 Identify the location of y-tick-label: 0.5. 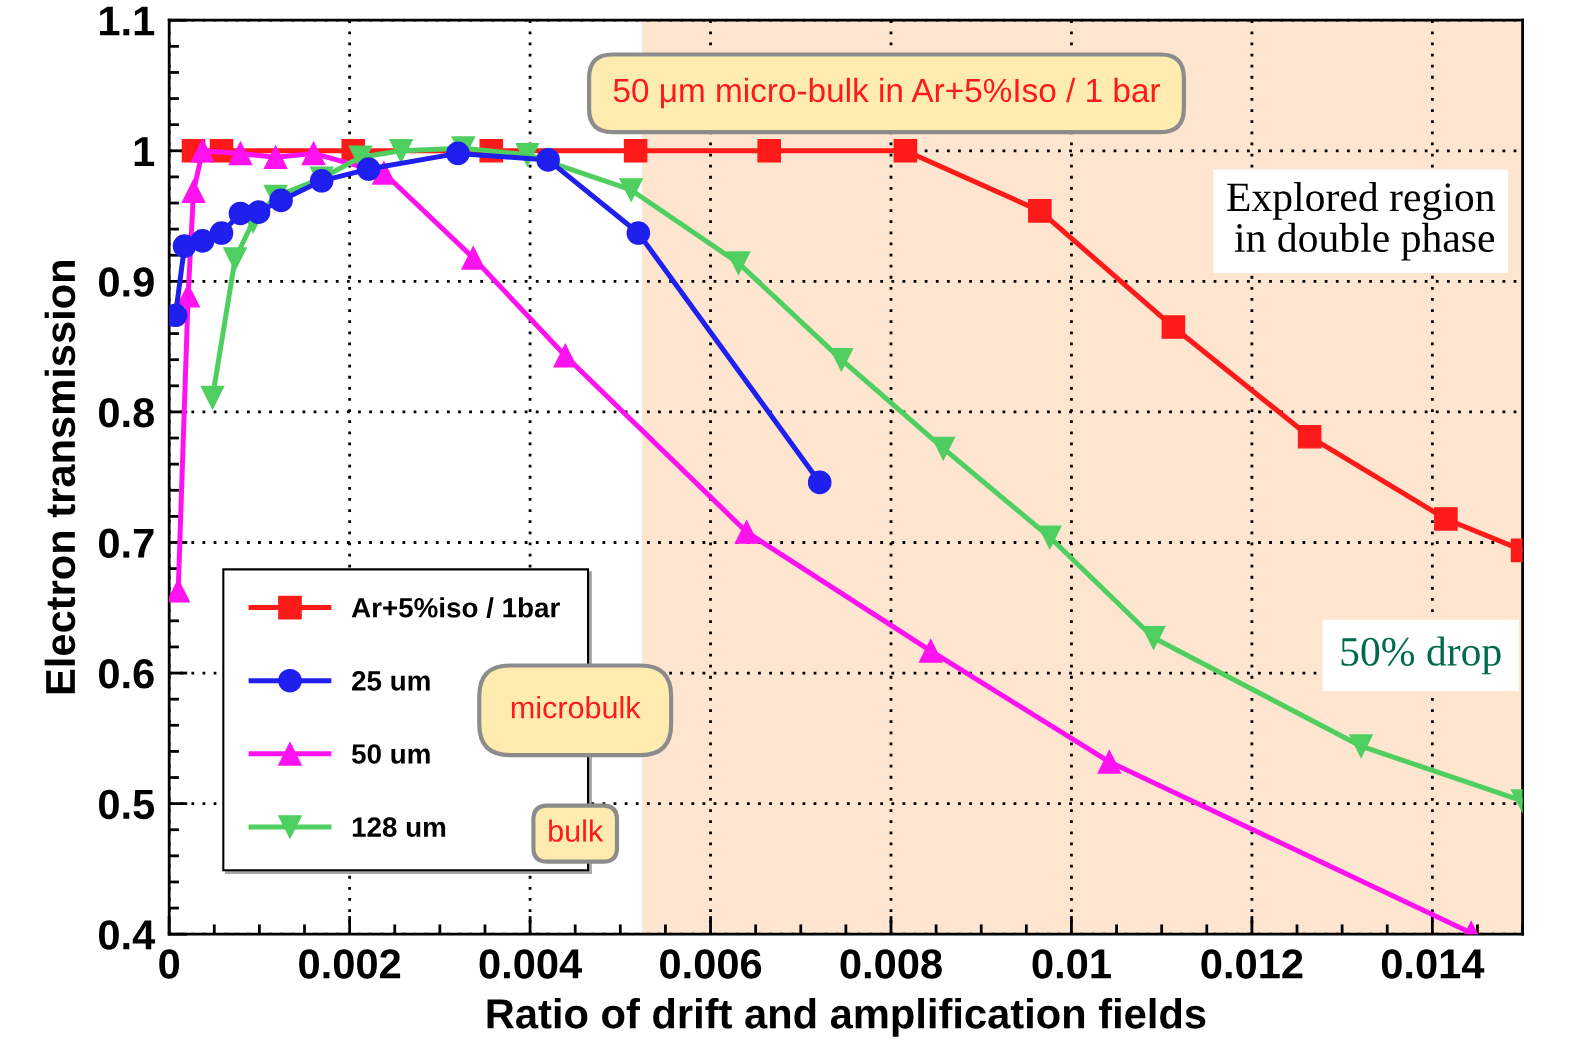
(127, 804).